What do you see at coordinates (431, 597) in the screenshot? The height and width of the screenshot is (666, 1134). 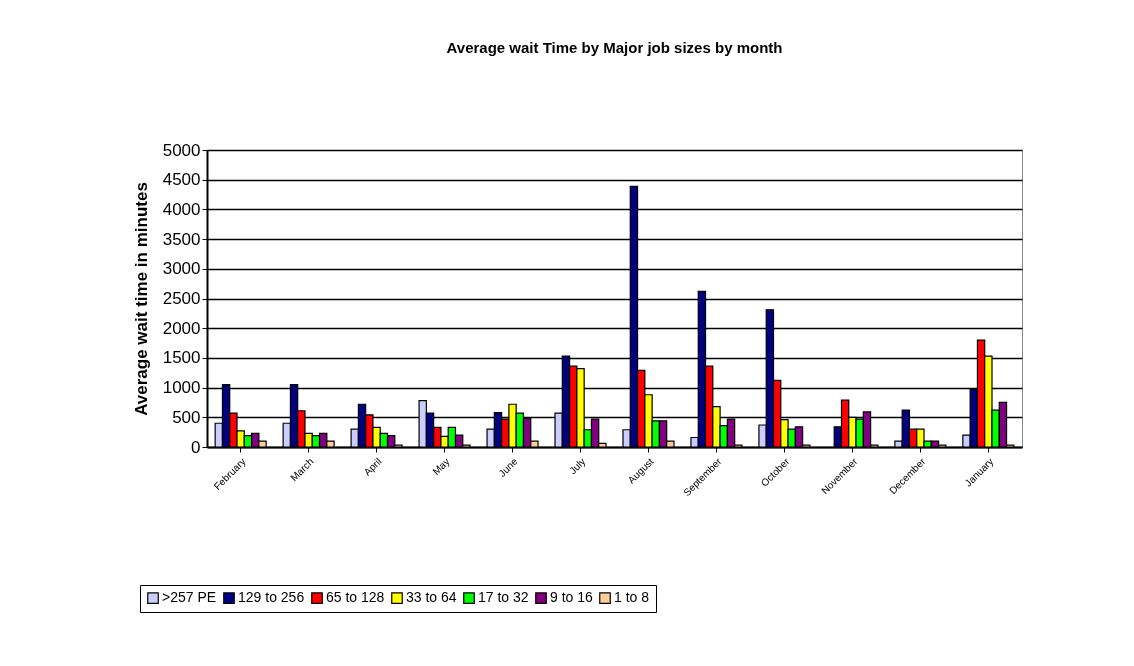 I see `legend-label: 33 to 64` at bounding box center [431, 597].